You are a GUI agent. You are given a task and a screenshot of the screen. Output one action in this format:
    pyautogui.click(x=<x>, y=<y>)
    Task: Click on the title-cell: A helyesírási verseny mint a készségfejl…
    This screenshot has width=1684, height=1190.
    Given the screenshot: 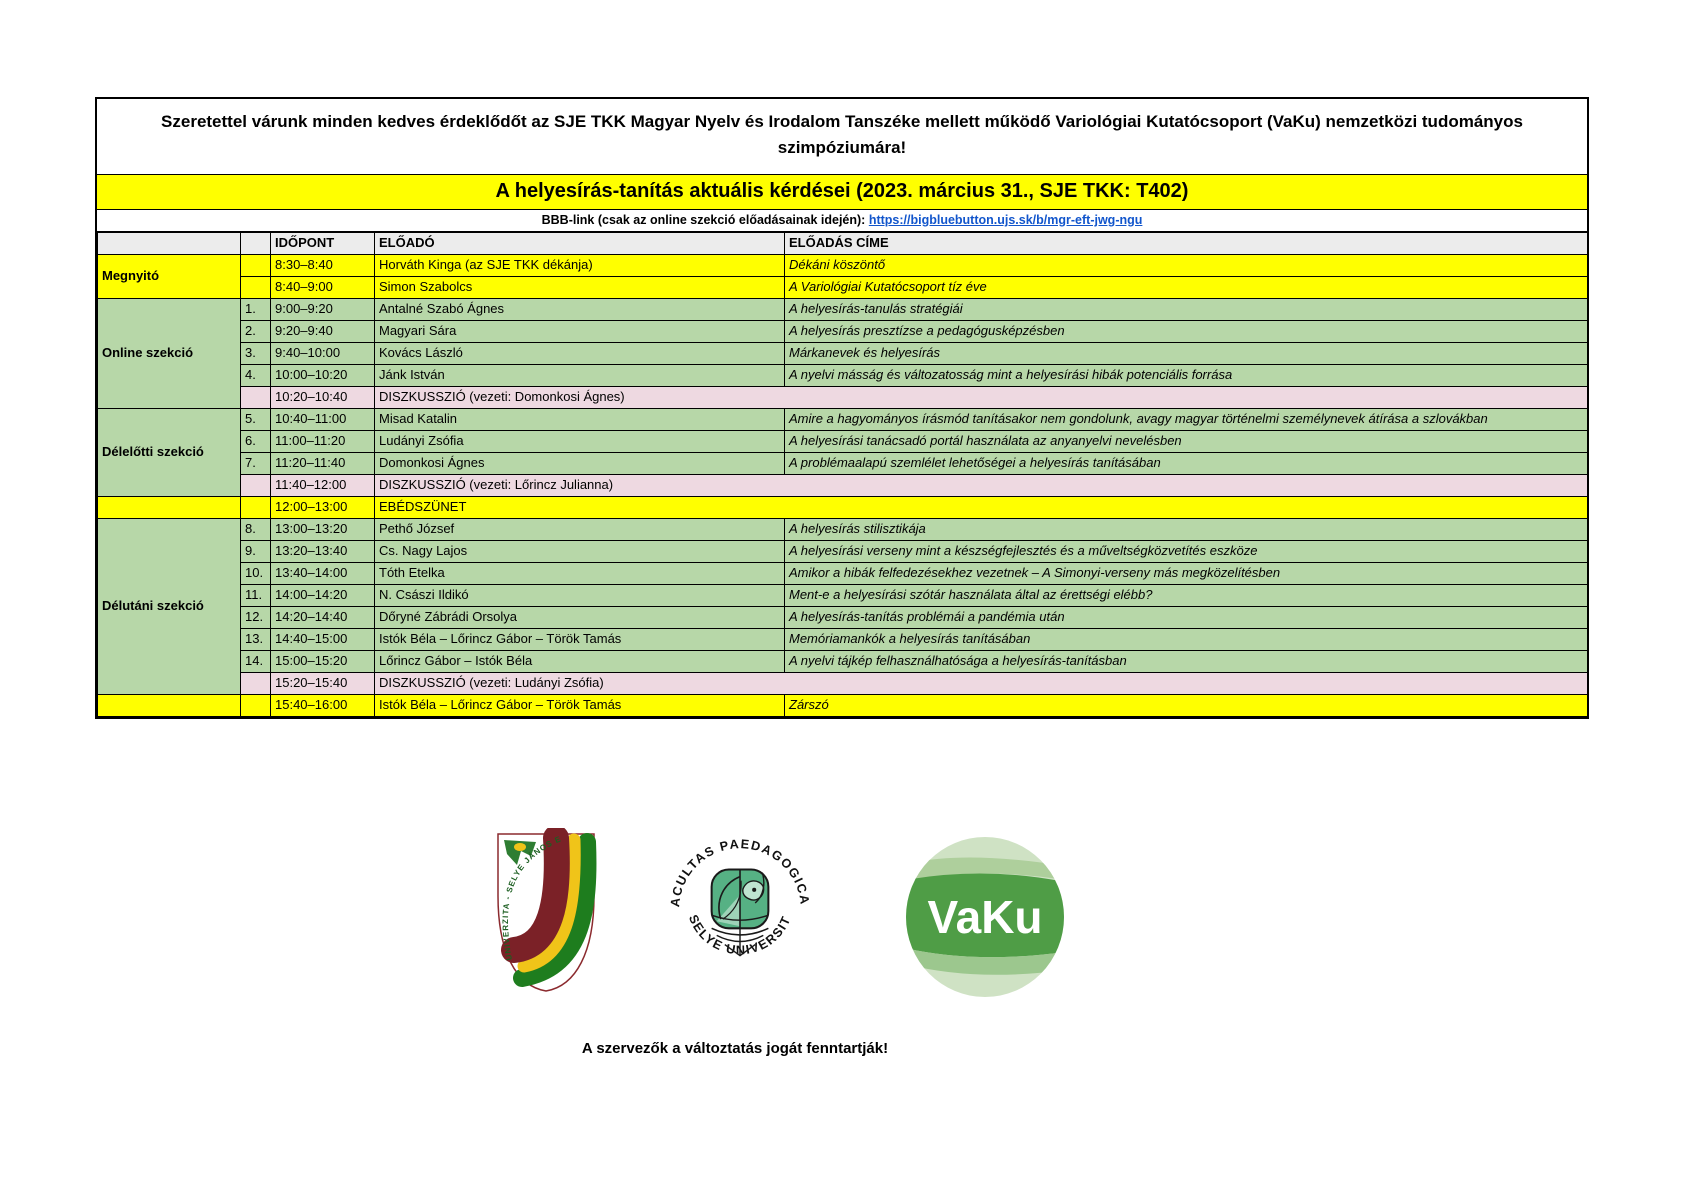 What is the action you would take?
    pyautogui.click(x=1186, y=551)
    